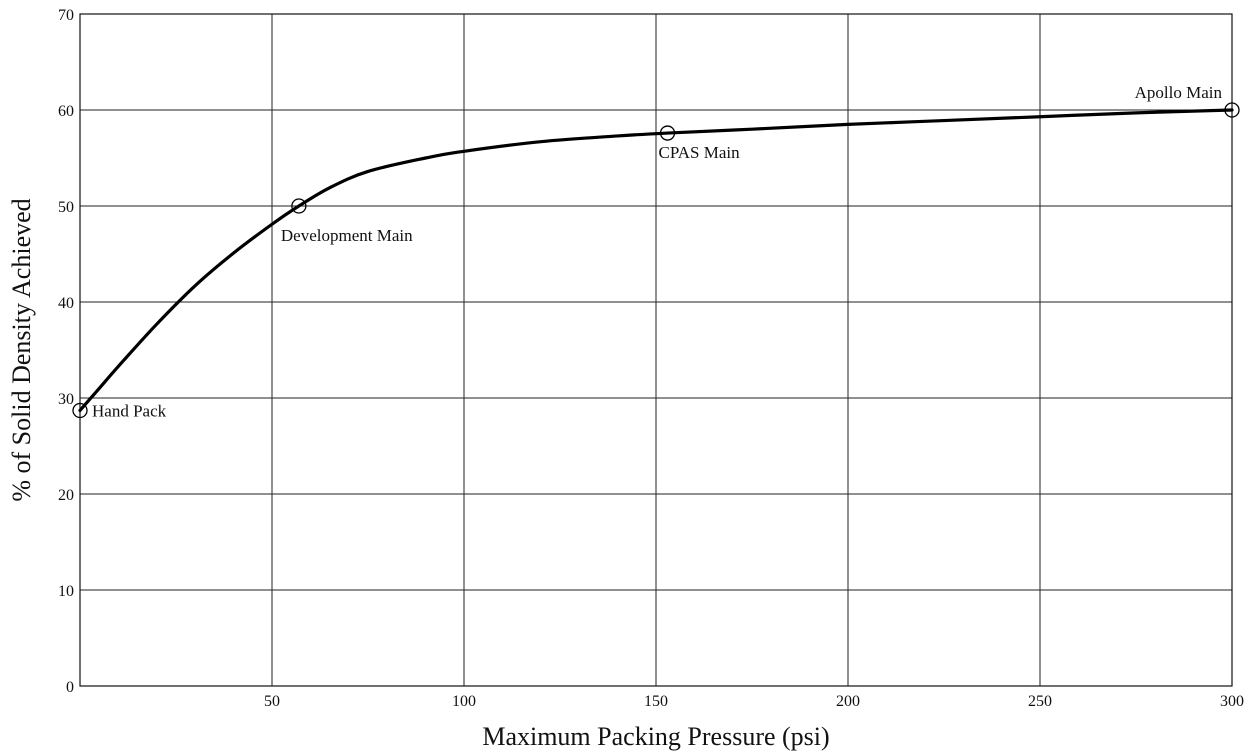 The width and height of the screenshot is (1249, 755). I want to click on x-tick-label: 100, so click(464, 701).